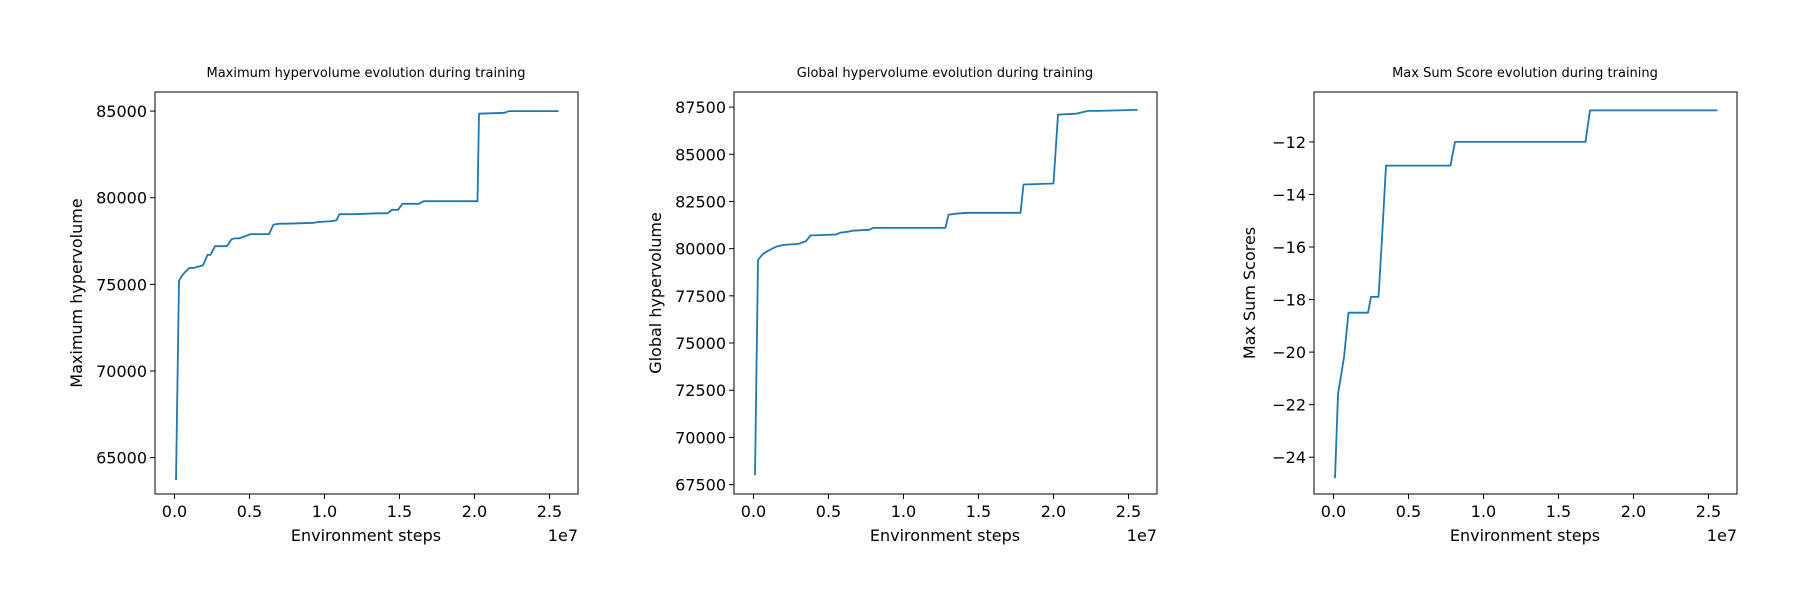  What do you see at coordinates (700, 485) in the screenshot?
I see `y-tick-label: 67500` at bounding box center [700, 485].